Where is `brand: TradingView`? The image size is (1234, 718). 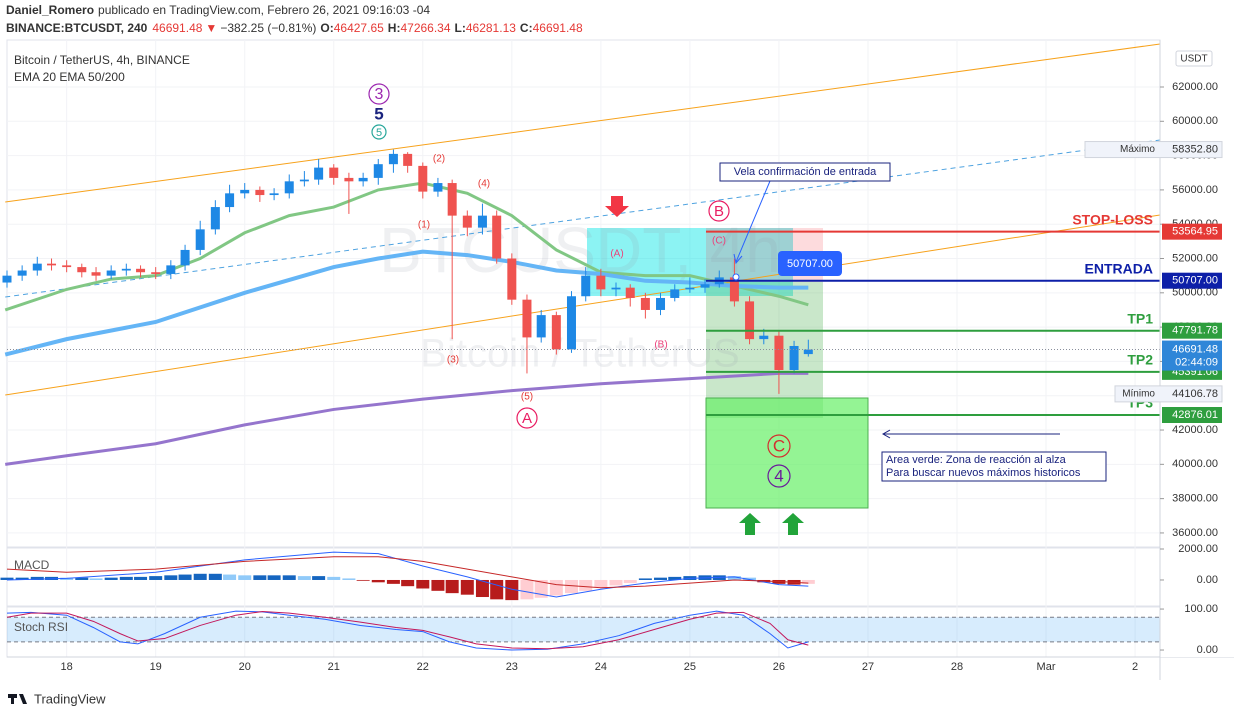 brand: TradingView is located at coordinates (70, 698).